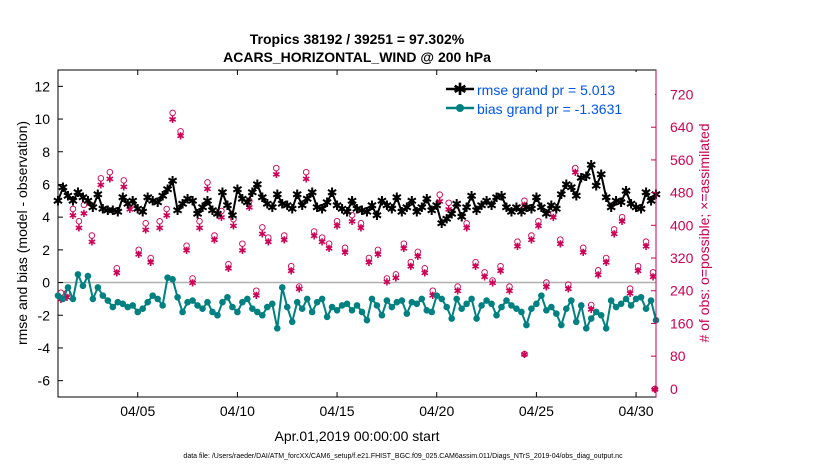 This screenshot has height=470, width=830. Describe the element at coordinates (682, 160) in the screenshot. I see `y-tick-label-right: 560` at that location.